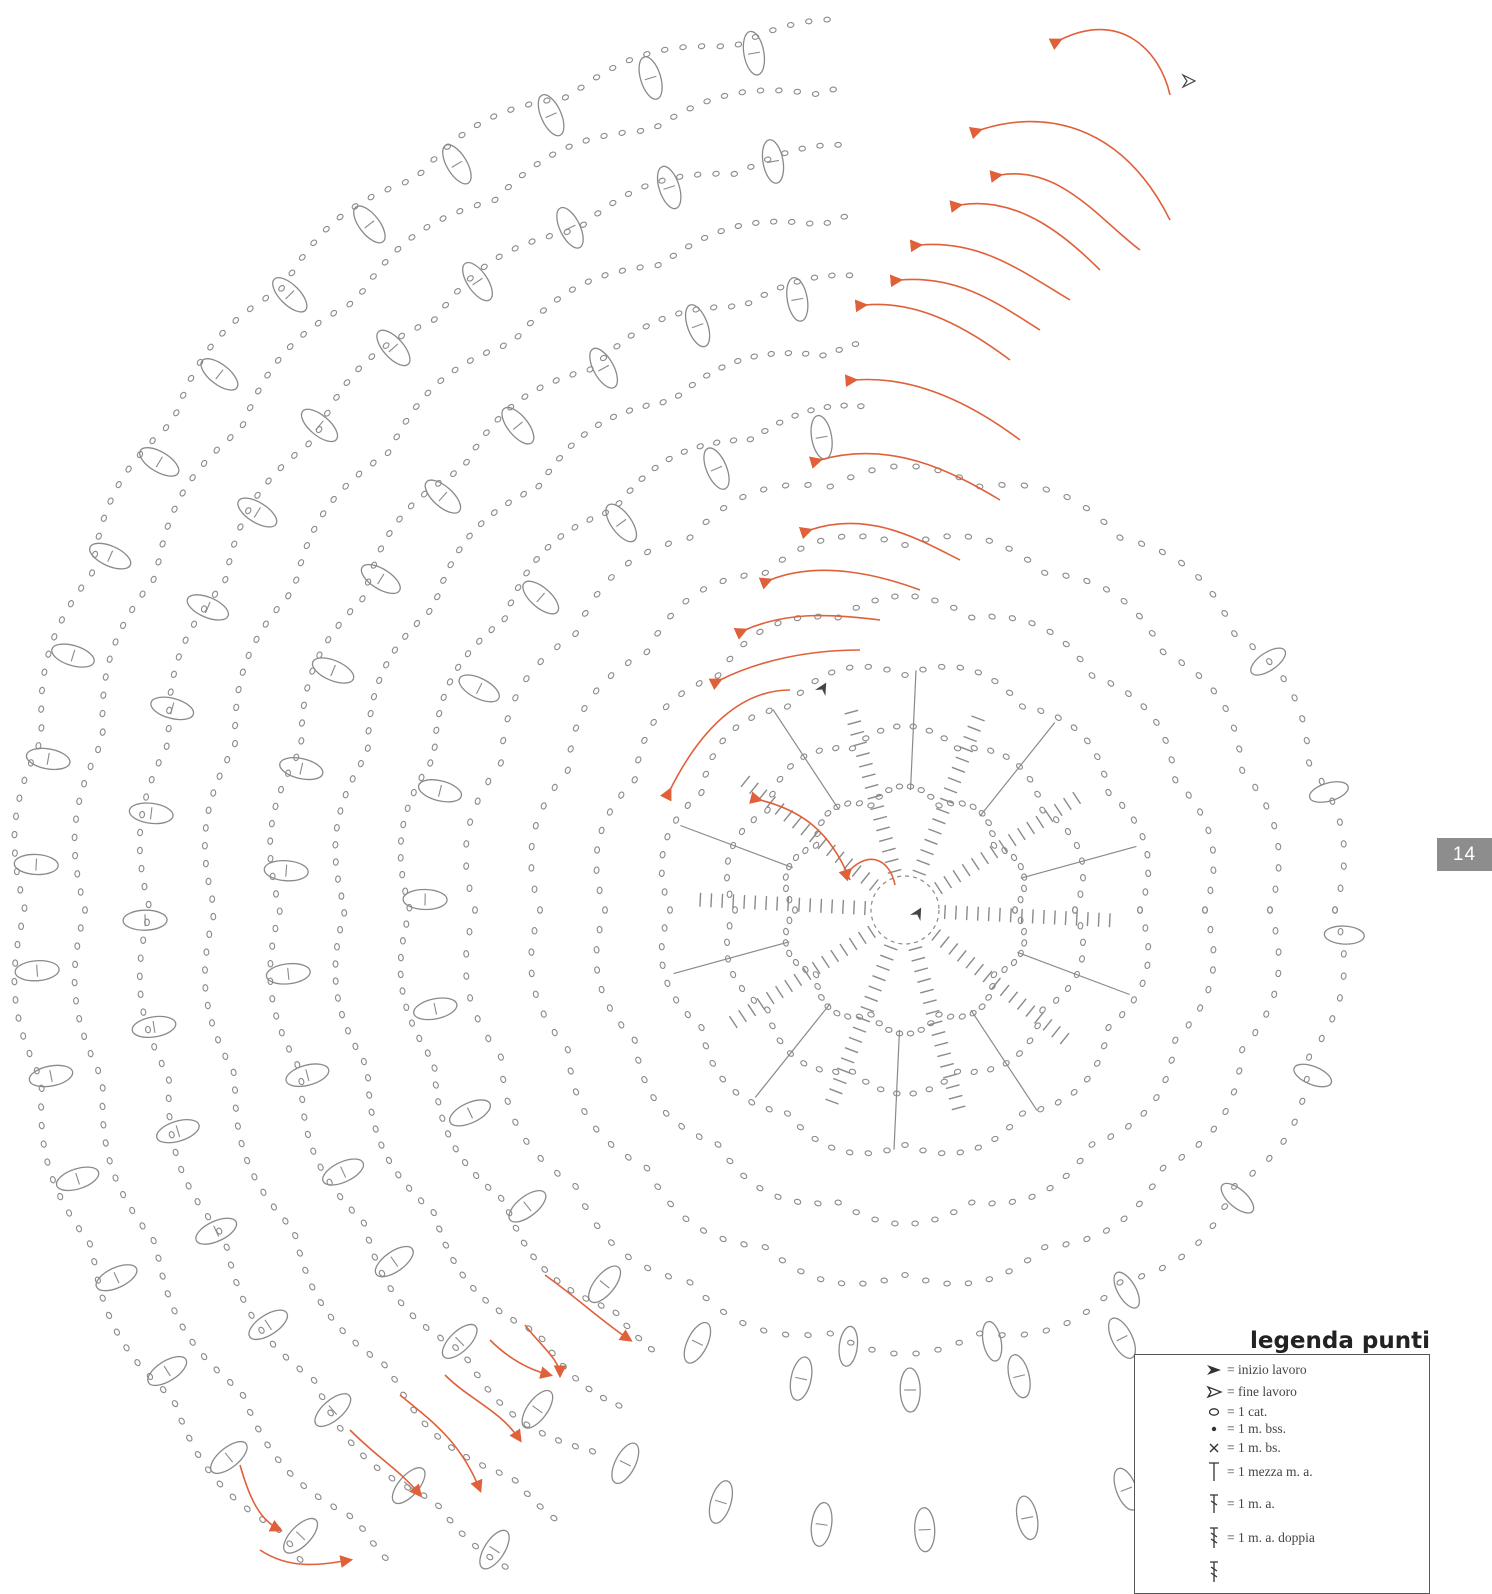 The image size is (1492, 1594). What do you see at coordinates (991, 1341) in the screenshot?
I see `petal-cluster` at bounding box center [991, 1341].